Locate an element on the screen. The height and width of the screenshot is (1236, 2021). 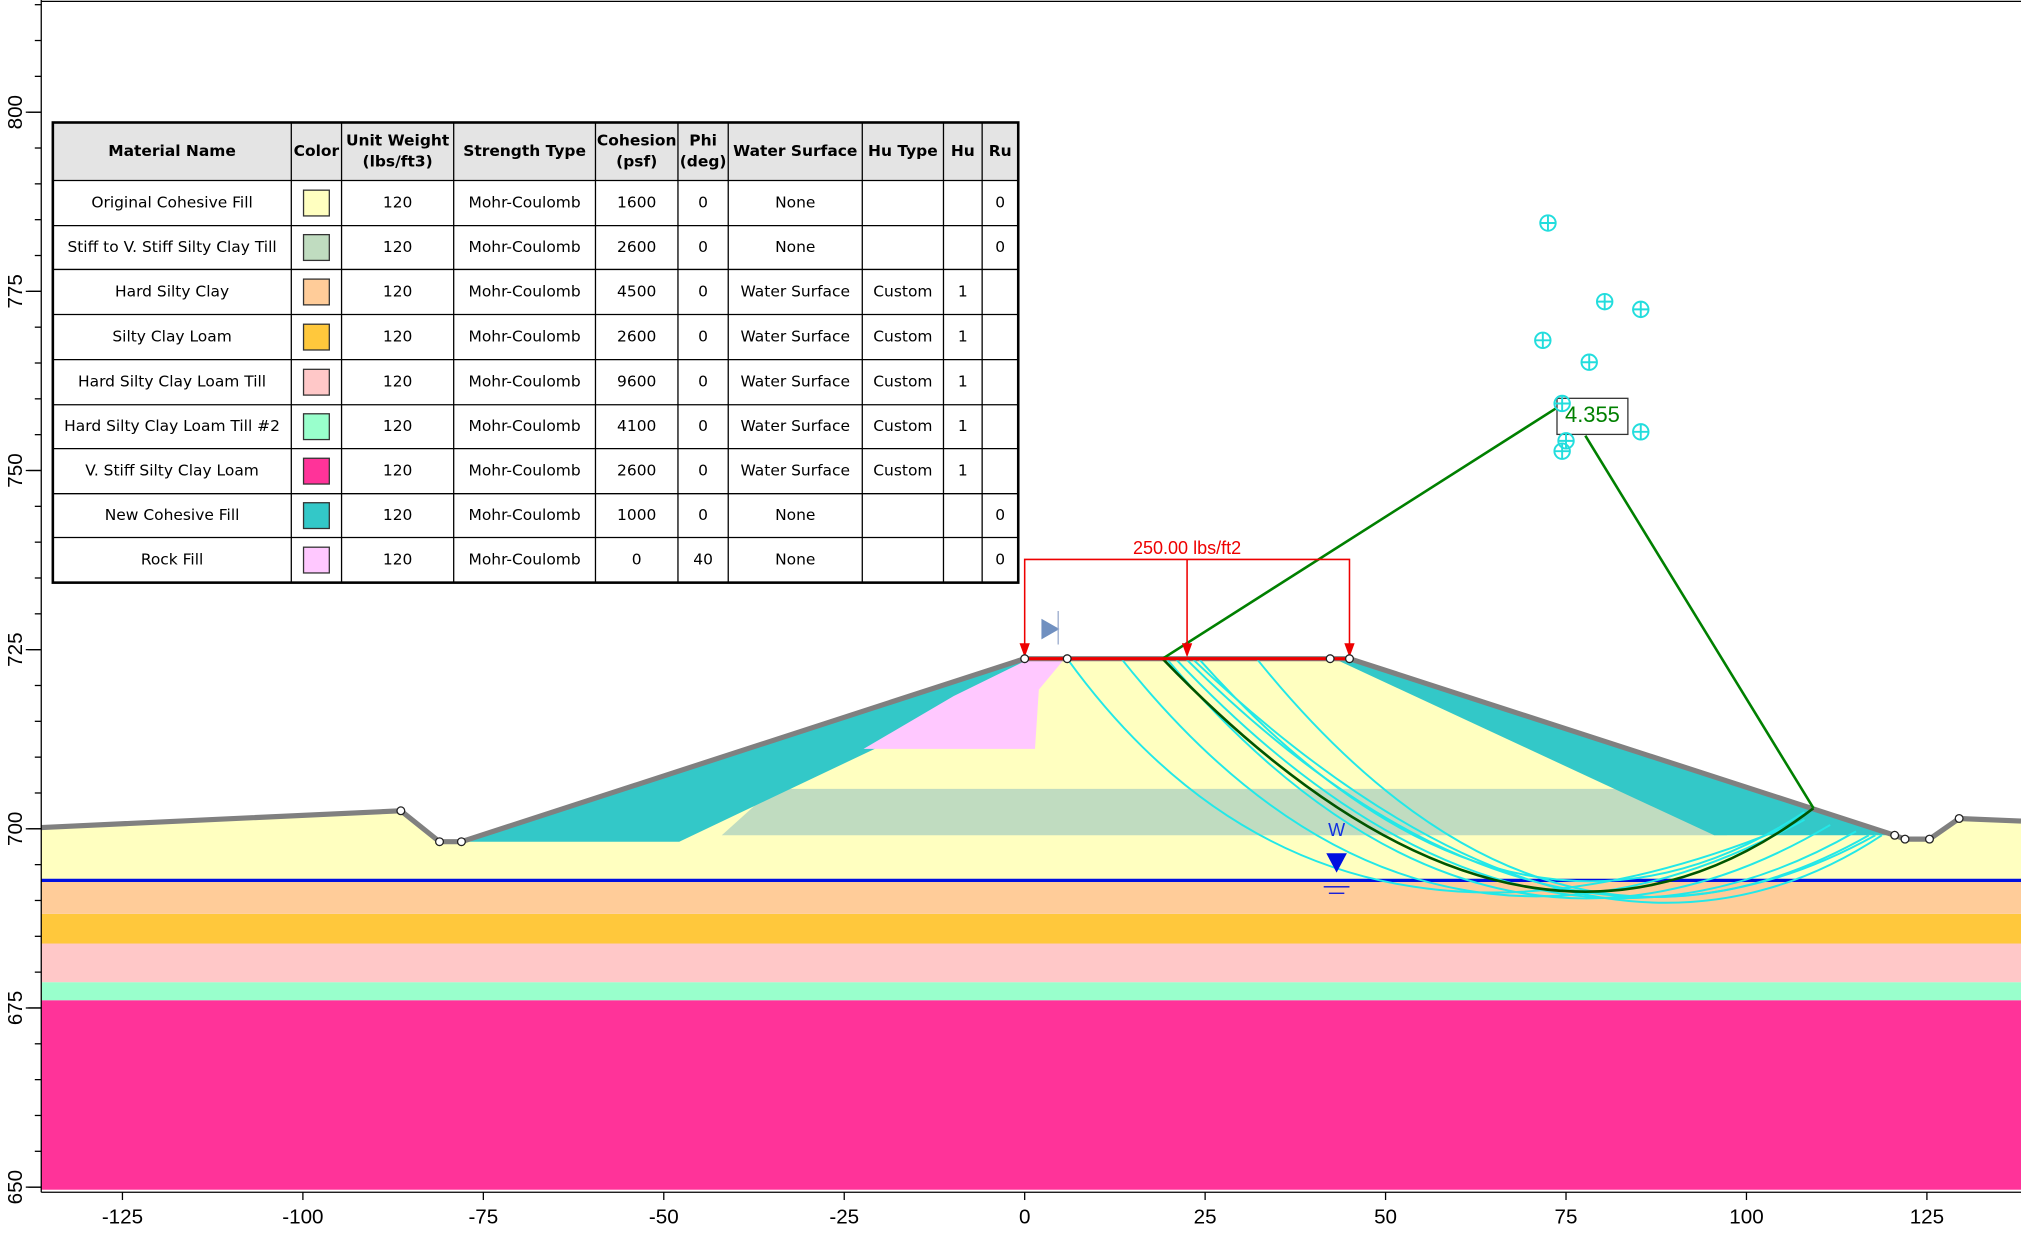
header-text: (deg) is located at coordinates (703, 161).